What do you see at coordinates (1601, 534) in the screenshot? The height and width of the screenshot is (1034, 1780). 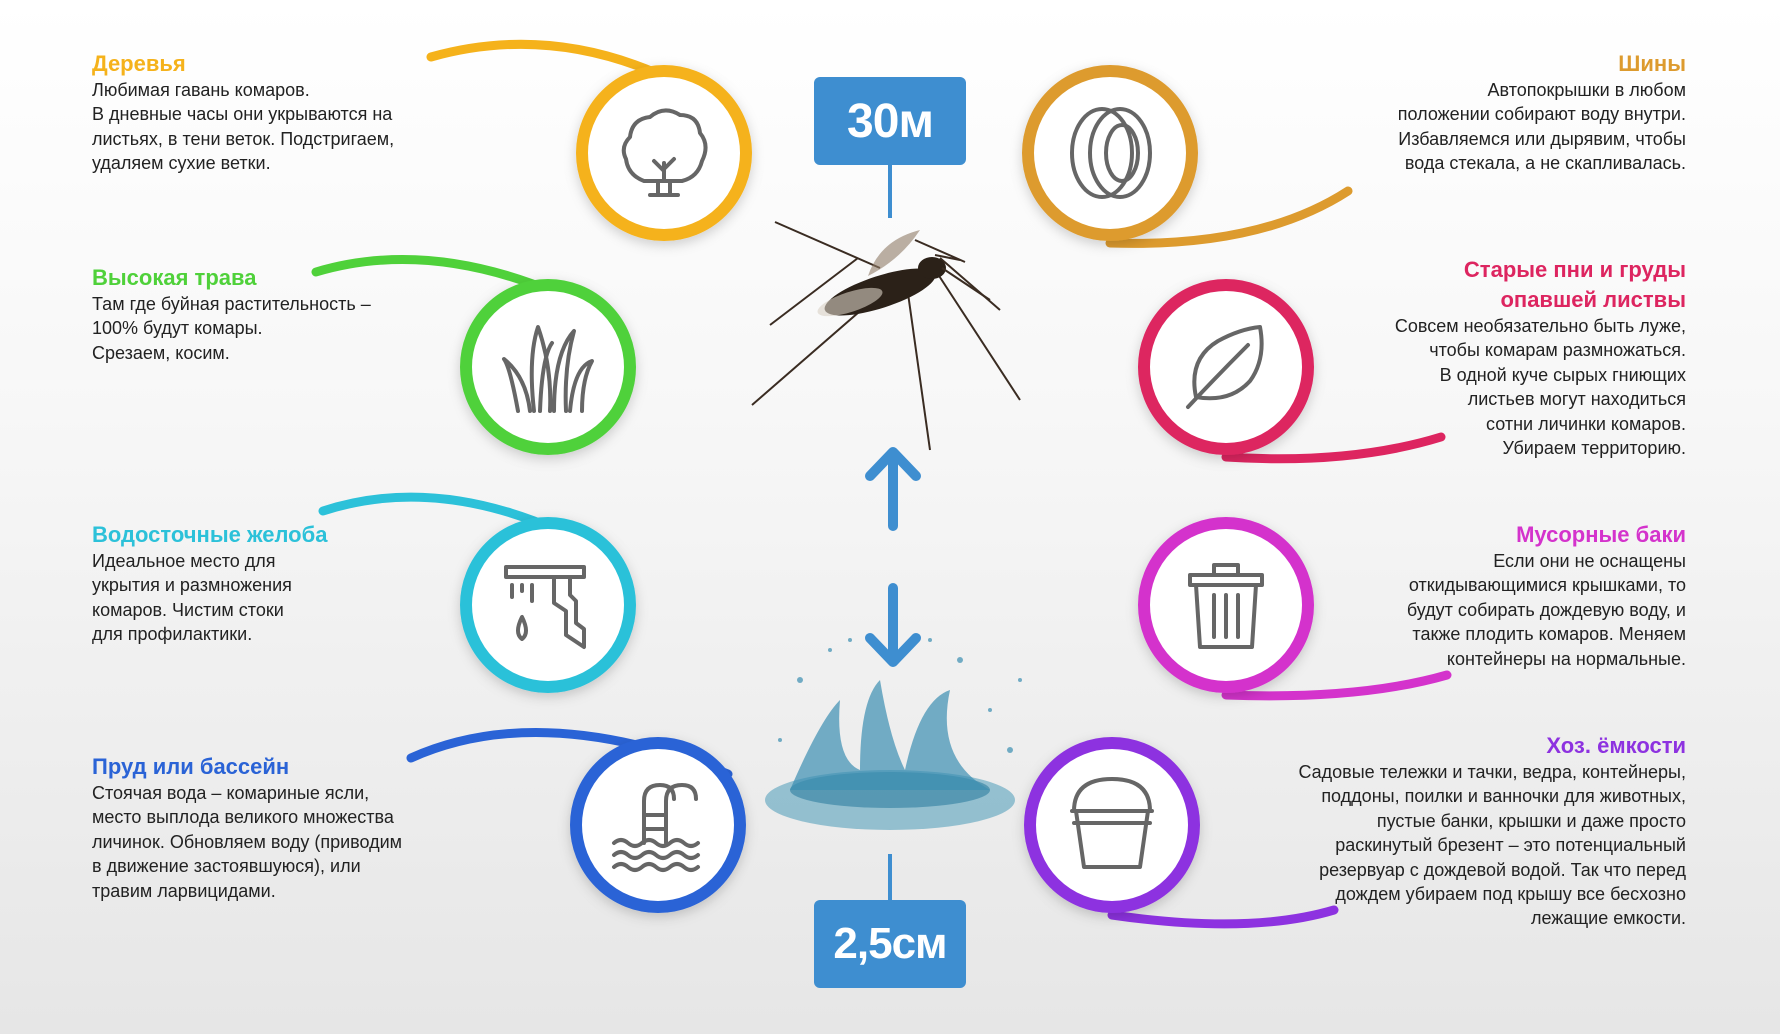 I see `trash-title: Мусорные баки` at bounding box center [1601, 534].